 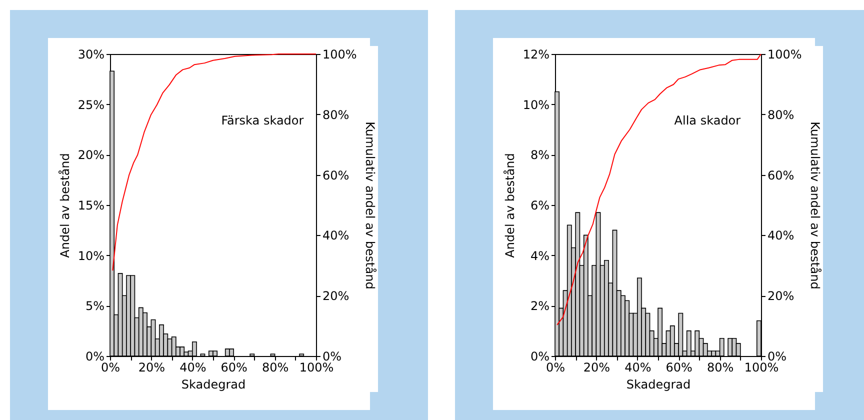 What do you see at coordinates (540, 255) in the screenshot?
I see `y-tick-label: 4%` at bounding box center [540, 255].